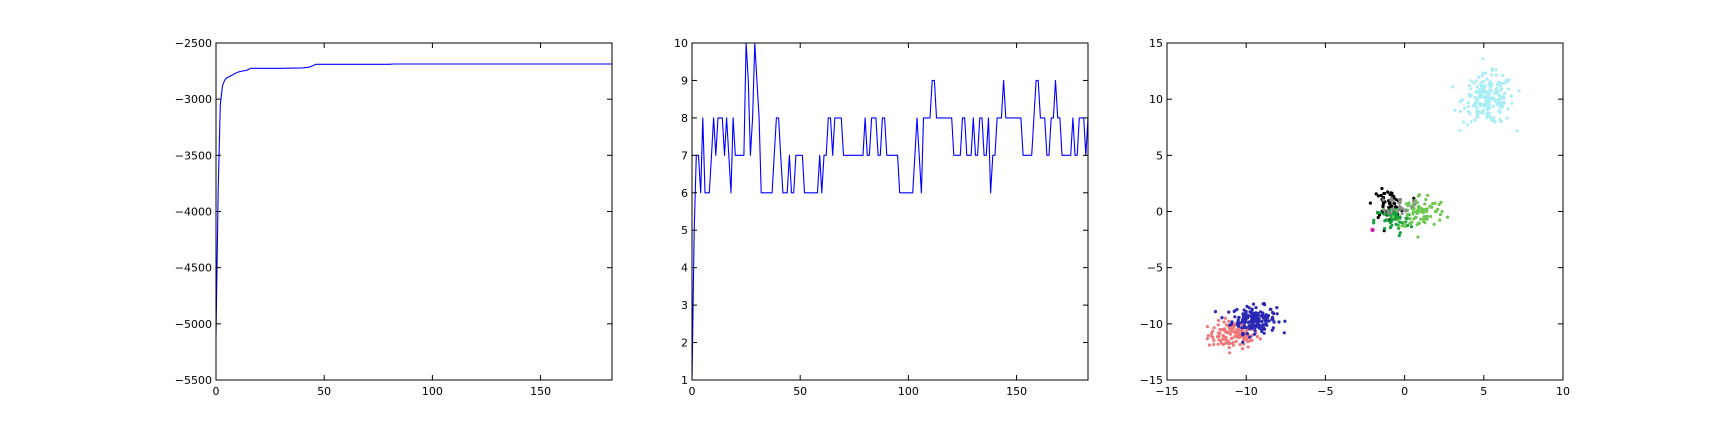 The height and width of the screenshot is (432, 1728). What do you see at coordinates (324, 391) in the screenshot?
I see `x-tick-label: 50` at bounding box center [324, 391].